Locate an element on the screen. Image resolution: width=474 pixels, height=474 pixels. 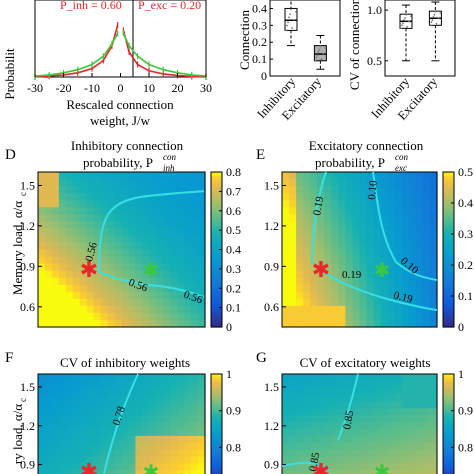
panel-D-heatmap is located at coordinates (122, 250).